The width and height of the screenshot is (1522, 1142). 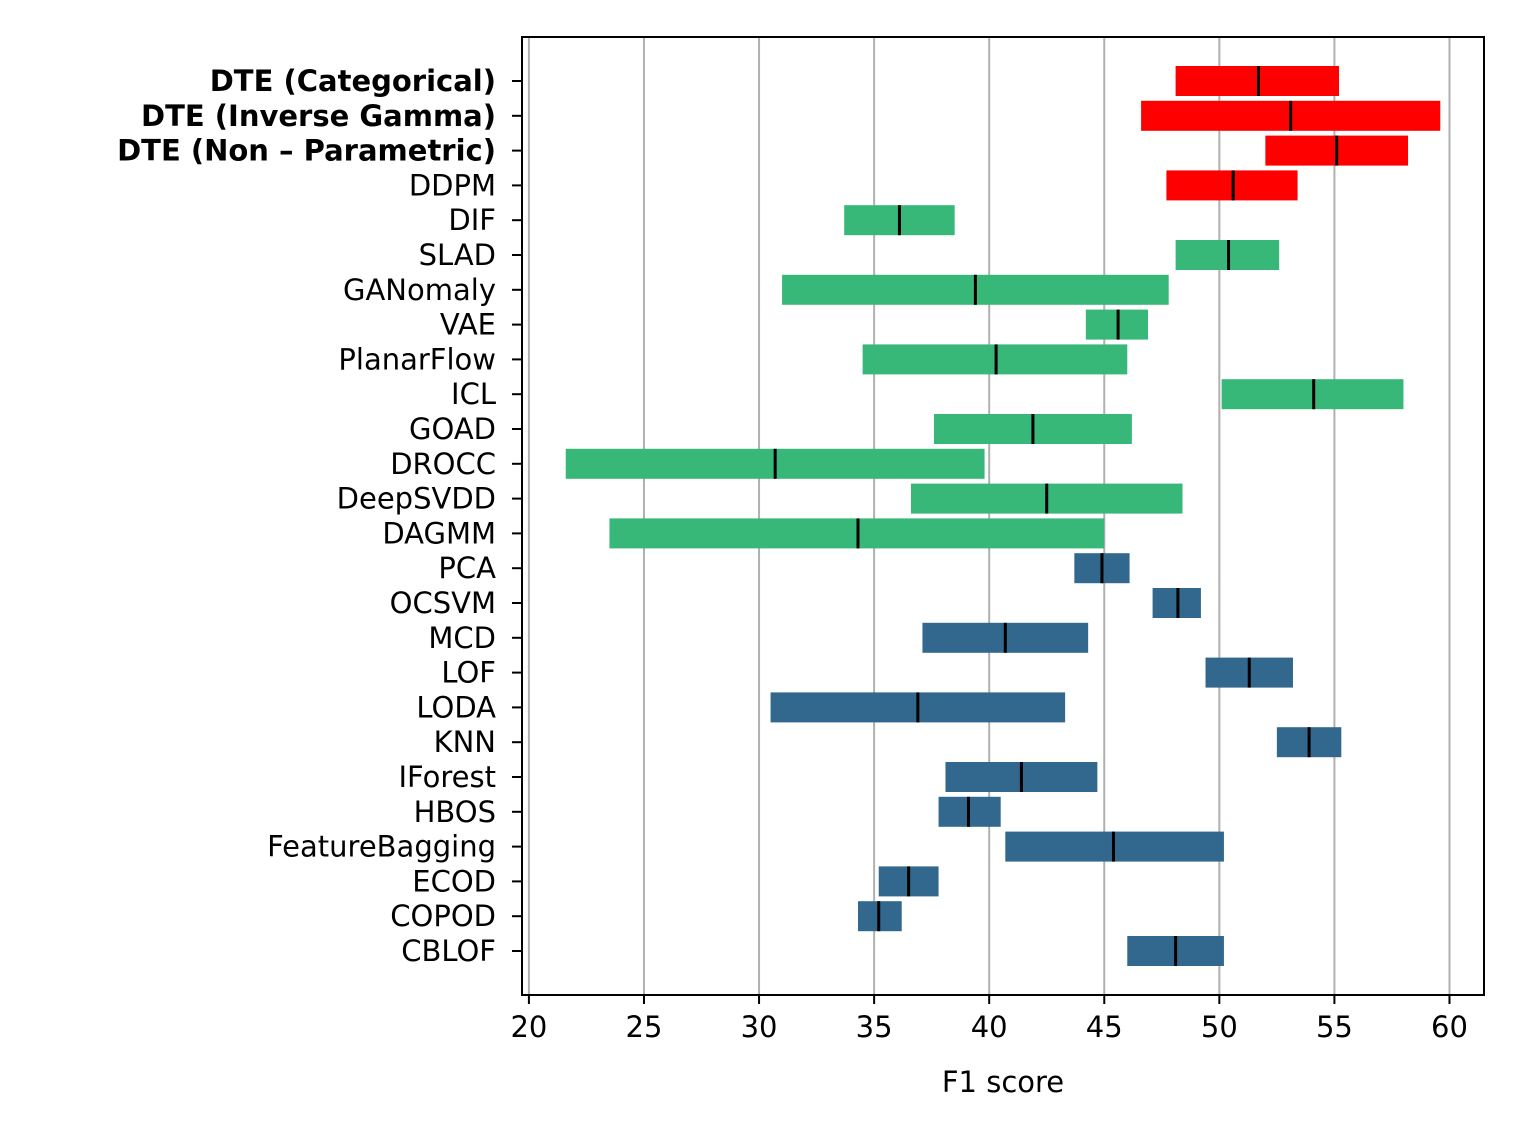 I want to click on x-tick-label: 45, so click(x=1104, y=1027).